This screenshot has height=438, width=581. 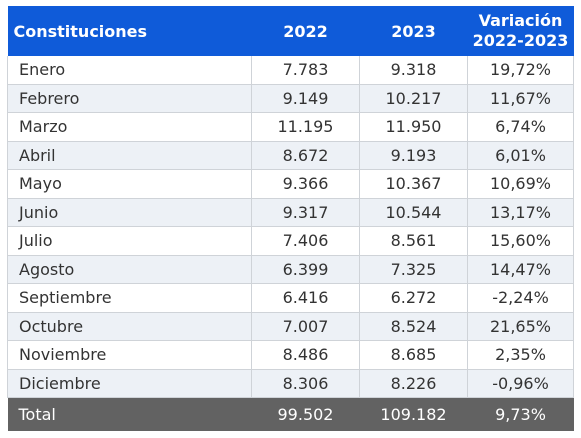 I want to click on table-row: Diciembre 8.306 8.226 -0,96%, so click(x=290, y=383).